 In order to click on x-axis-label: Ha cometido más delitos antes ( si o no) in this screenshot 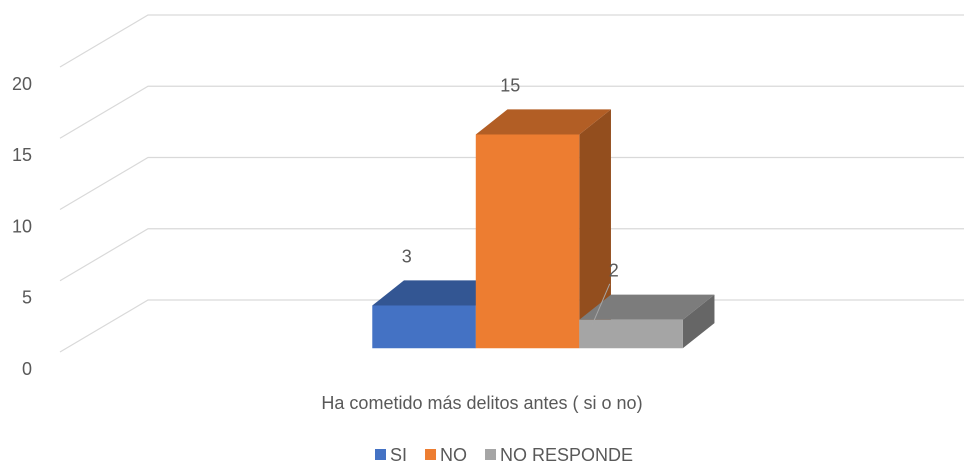, I will do `click(481, 403)`.